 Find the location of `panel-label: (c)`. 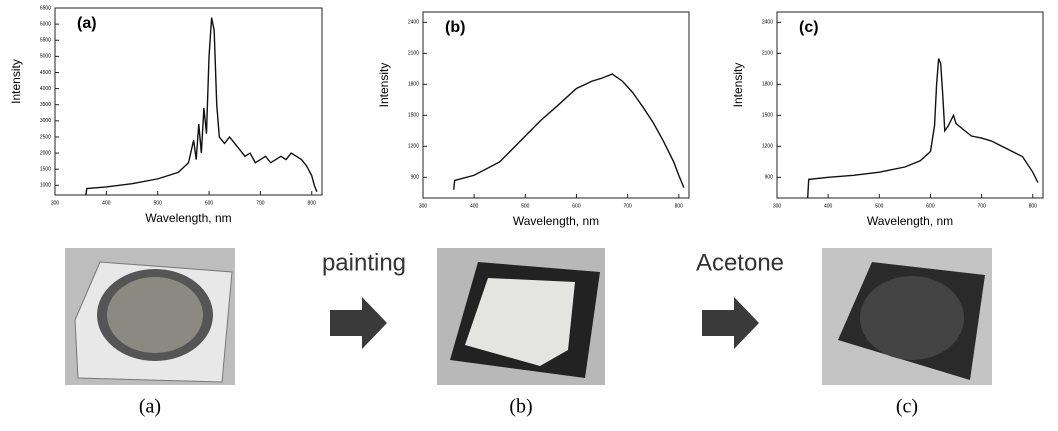

panel-label: (c) is located at coordinates (809, 27).